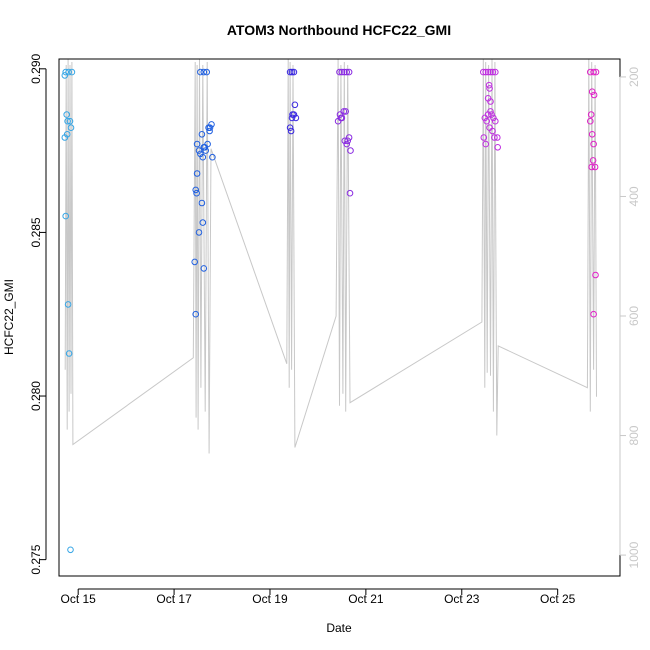 The width and height of the screenshot is (650, 650). What do you see at coordinates (634, 196) in the screenshot?
I see `y2-tick-label: 400` at bounding box center [634, 196].